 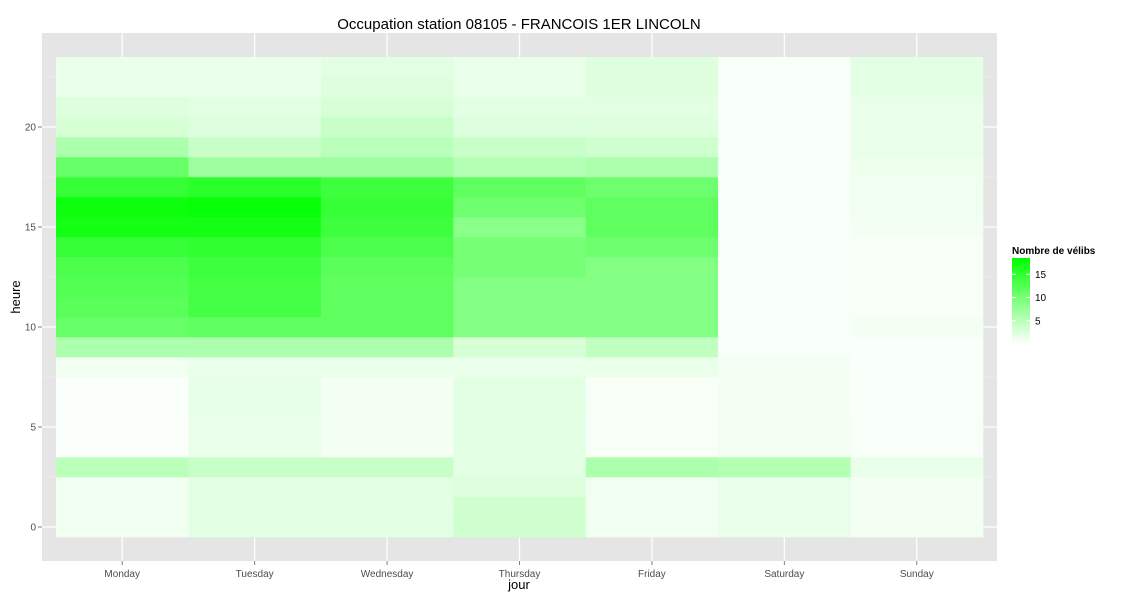 I want to click on x-tick-label: Saturday, so click(x=784, y=574).